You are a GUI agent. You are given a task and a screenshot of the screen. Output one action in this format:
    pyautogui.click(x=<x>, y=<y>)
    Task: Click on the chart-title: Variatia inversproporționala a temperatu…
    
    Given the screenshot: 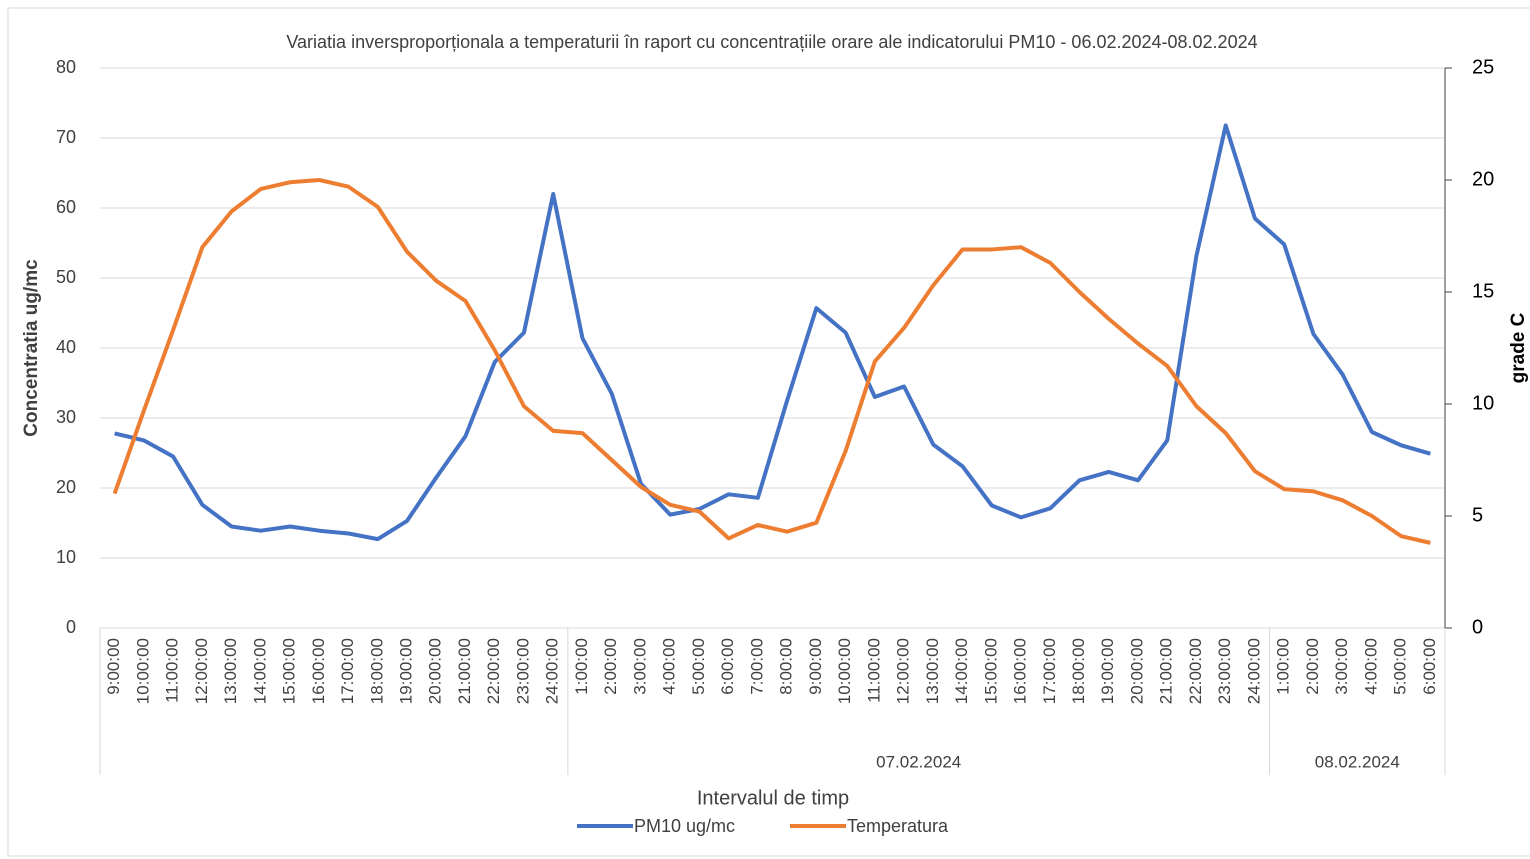 What is the action you would take?
    pyautogui.click(x=771, y=42)
    